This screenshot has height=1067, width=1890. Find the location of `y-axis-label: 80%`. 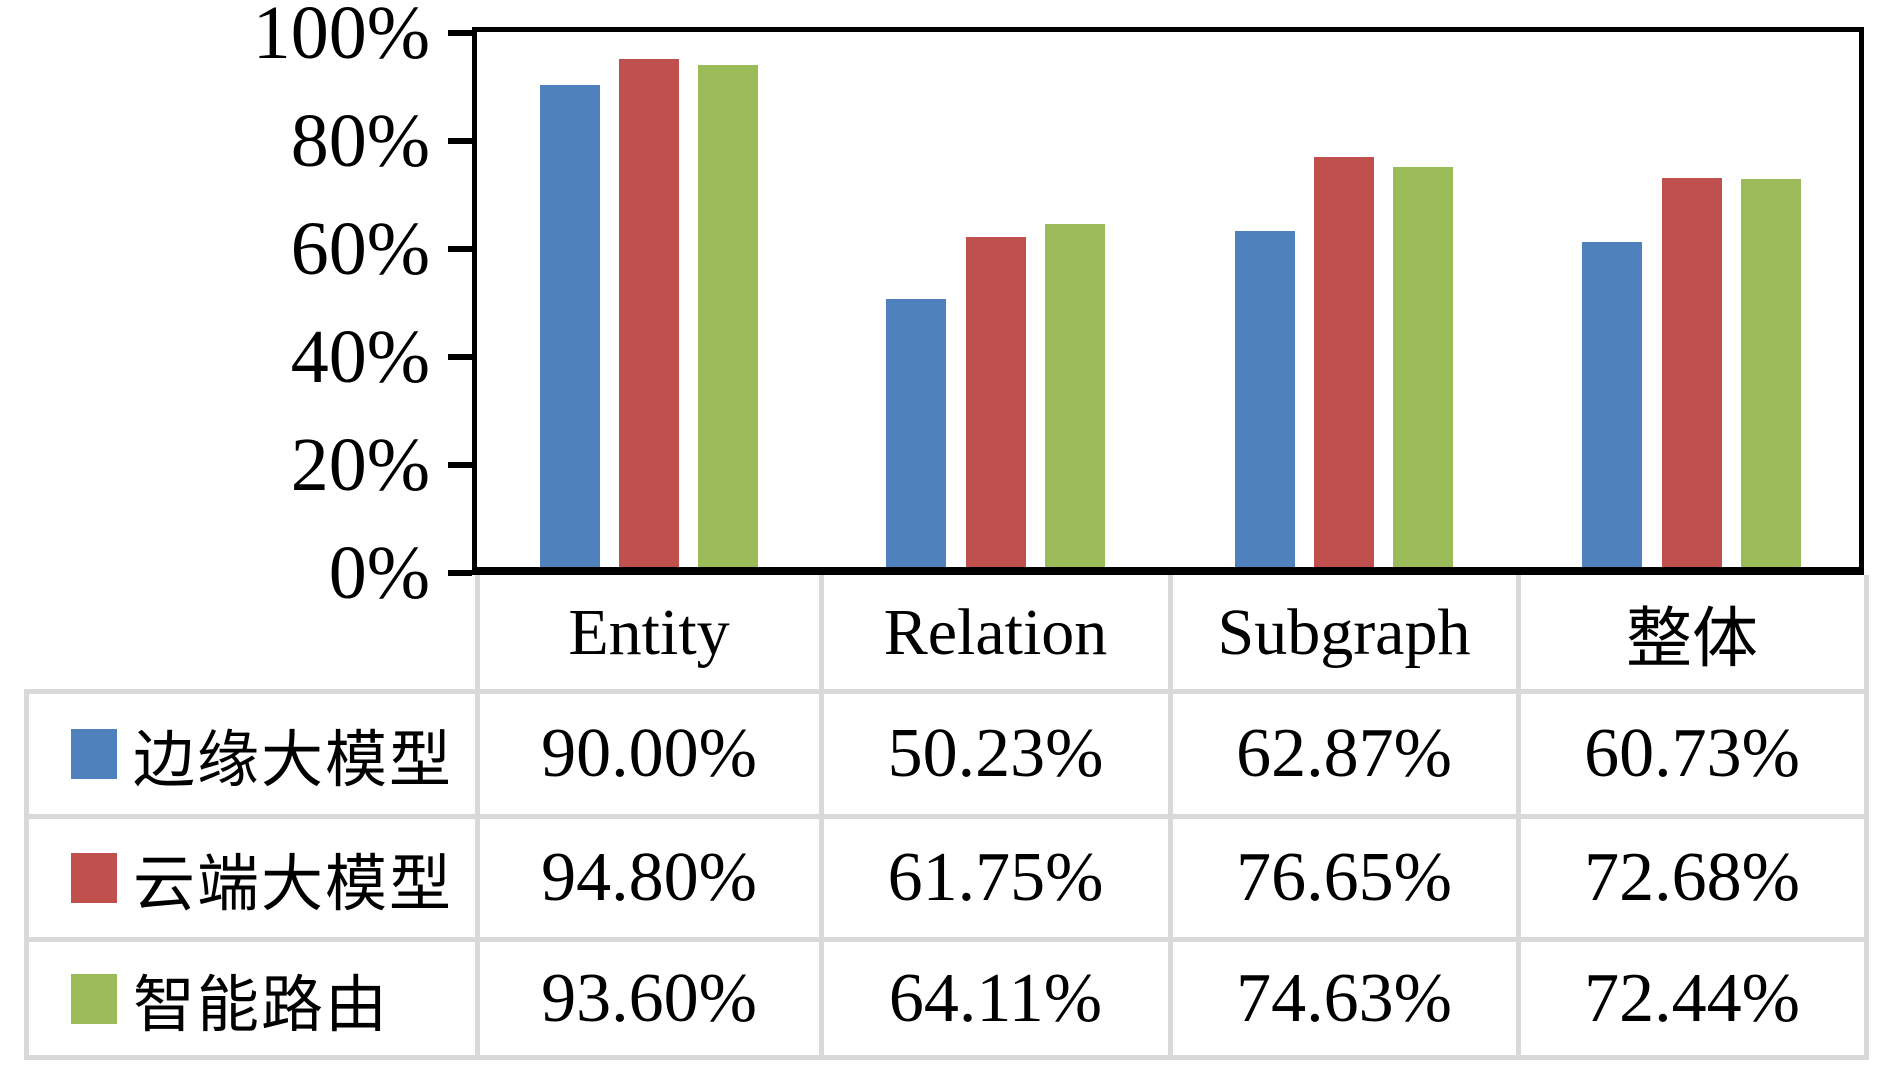

y-axis-label: 80% is located at coordinates (360, 141).